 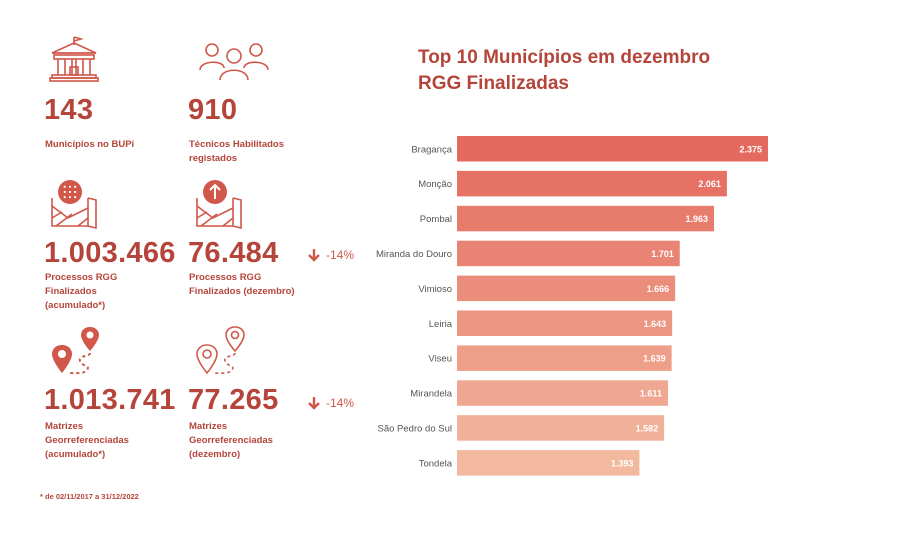 I want to click on matrizes-delta-badge: -14%, so click(x=331, y=403).